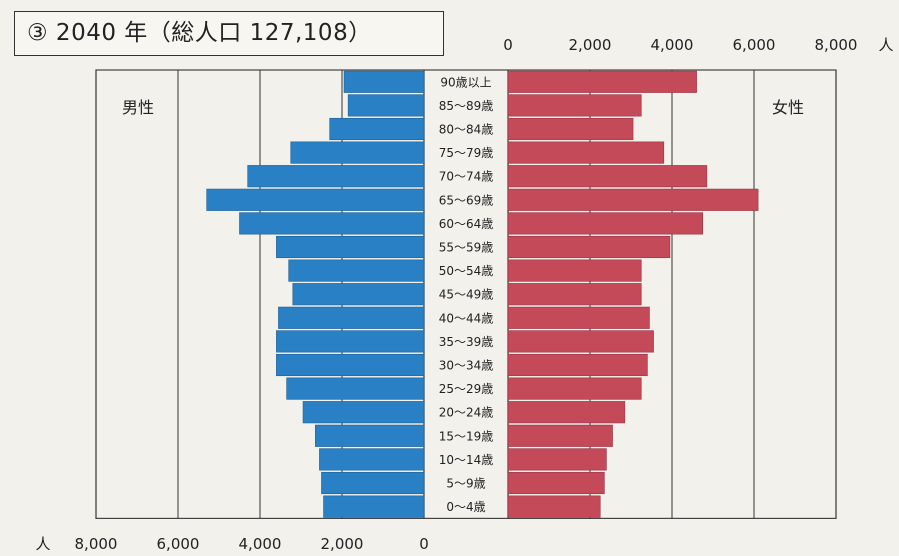 The image size is (899, 556). I want to click on age-group-label: 60～64歳, so click(466, 224).